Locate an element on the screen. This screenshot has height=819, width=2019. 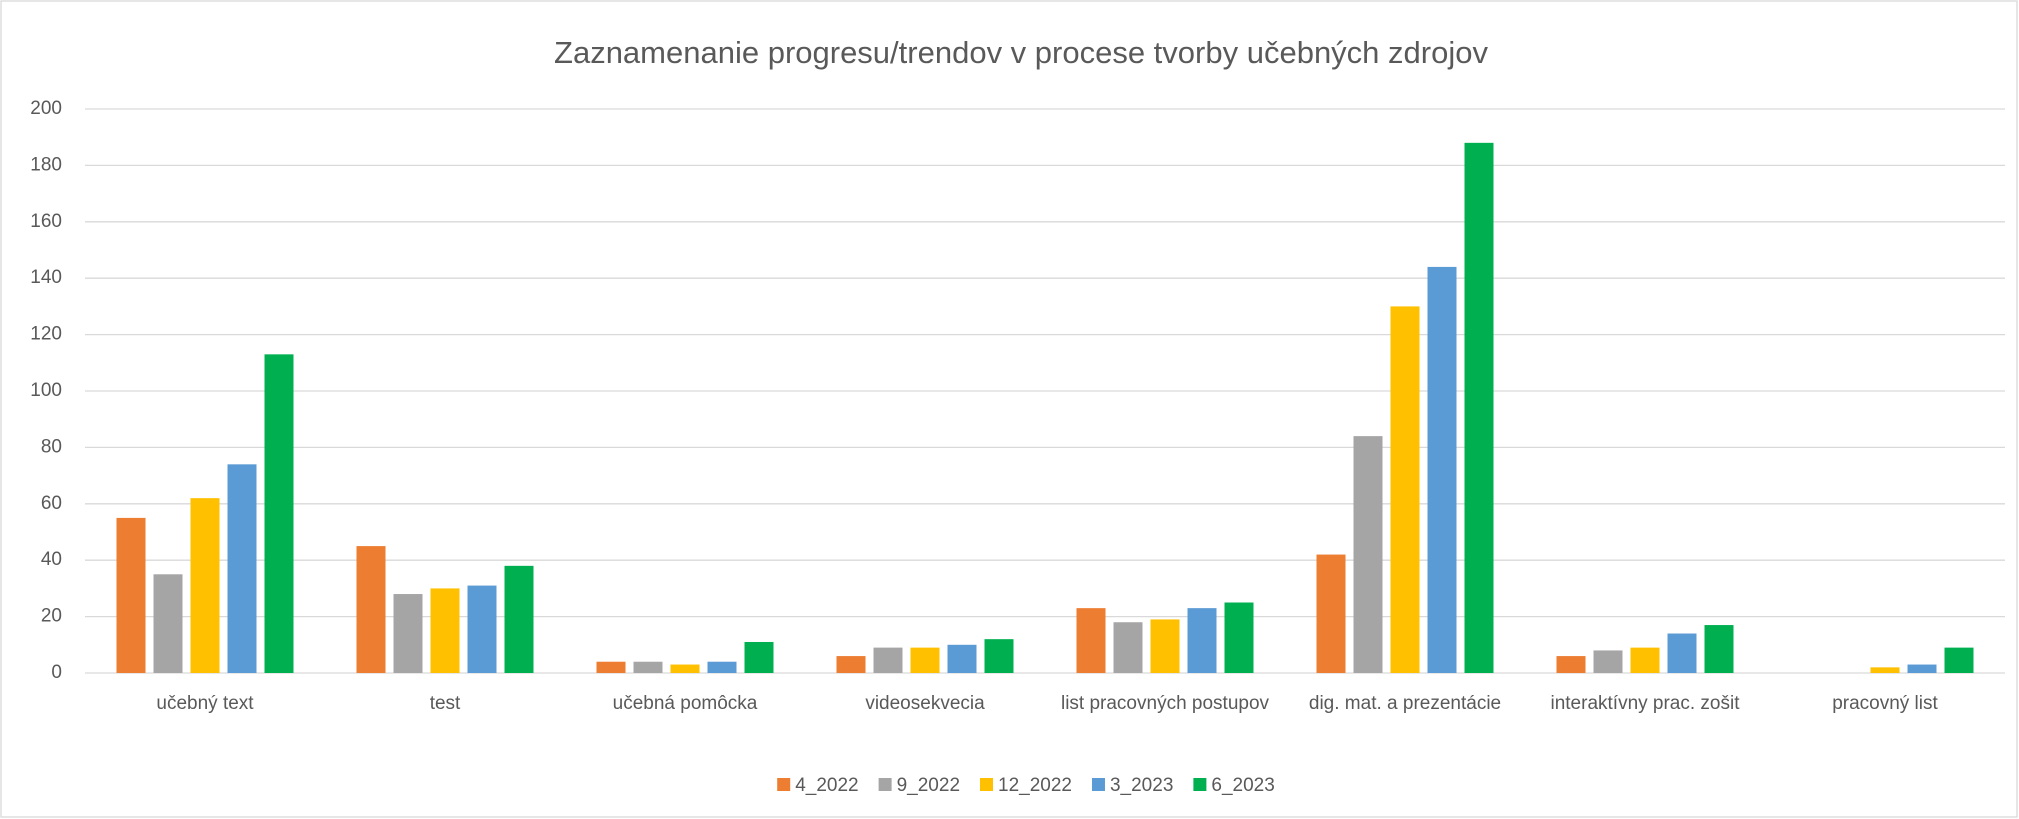
x-tick-label: list pracovných postupov is located at coordinates (1165, 703).